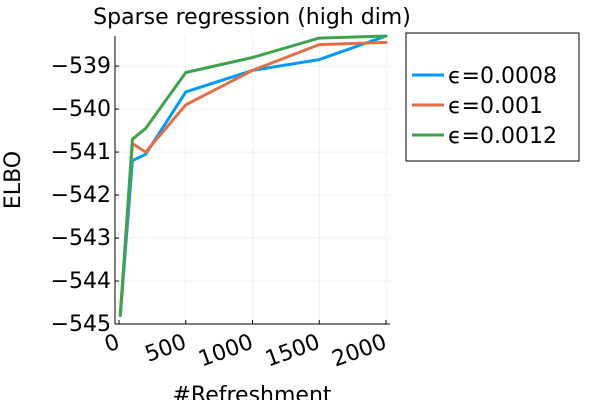  What do you see at coordinates (292, 351) in the screenshot?
I see `x-tick-label: 1500` at bounding box center [292, 351].